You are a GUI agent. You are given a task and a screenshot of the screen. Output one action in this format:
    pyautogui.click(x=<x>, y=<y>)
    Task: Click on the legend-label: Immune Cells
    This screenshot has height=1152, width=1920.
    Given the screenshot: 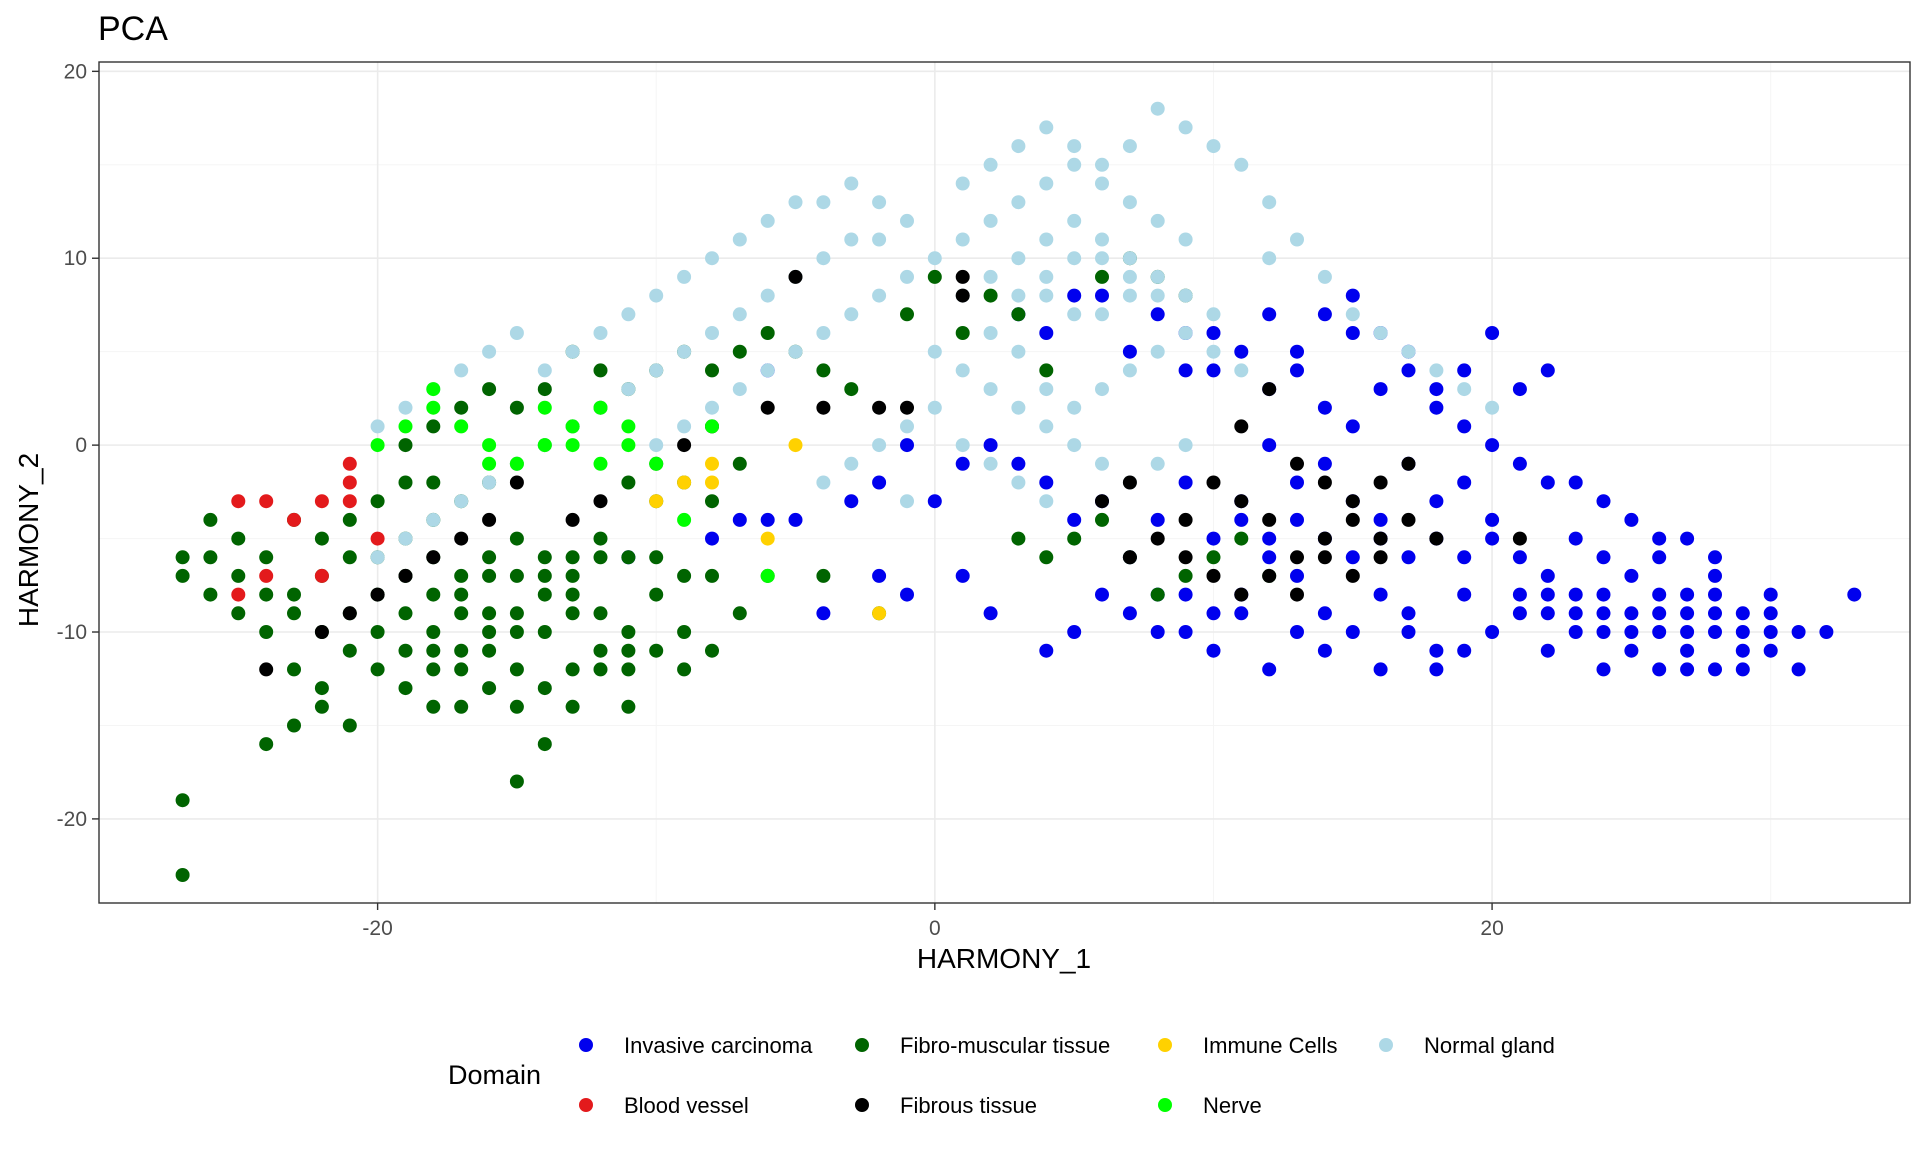 What is the action you would take?
    pyautogui.click(x=1270, y=1045)
    